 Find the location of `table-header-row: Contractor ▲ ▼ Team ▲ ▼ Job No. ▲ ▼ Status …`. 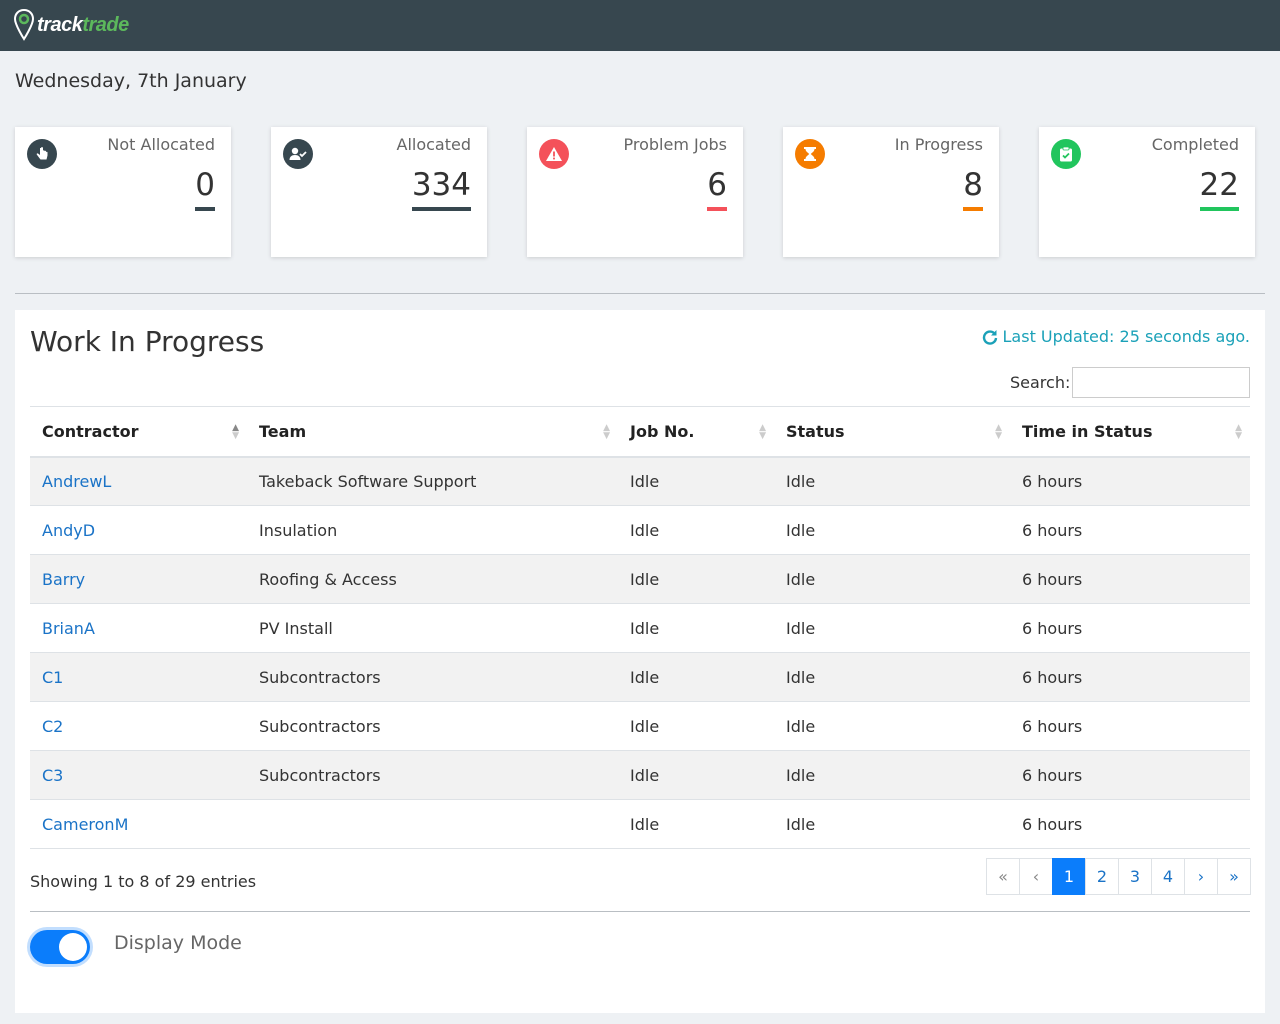

table-header-row: Contractor ▲ ▼ Team ▲ ▼ Job No. ▲ ▼ Status … is located at coordinates (640, 432).